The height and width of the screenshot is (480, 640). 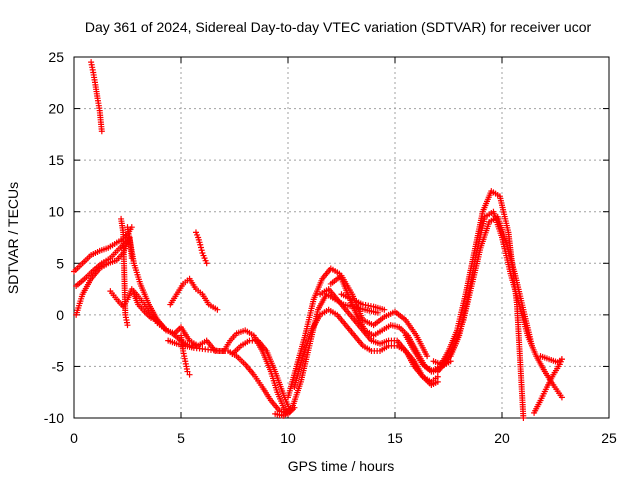 What do you see at coordinates (609, 438) in the screenshot?
I see `x-tick-label: 25` at bounding box center [609, 438].